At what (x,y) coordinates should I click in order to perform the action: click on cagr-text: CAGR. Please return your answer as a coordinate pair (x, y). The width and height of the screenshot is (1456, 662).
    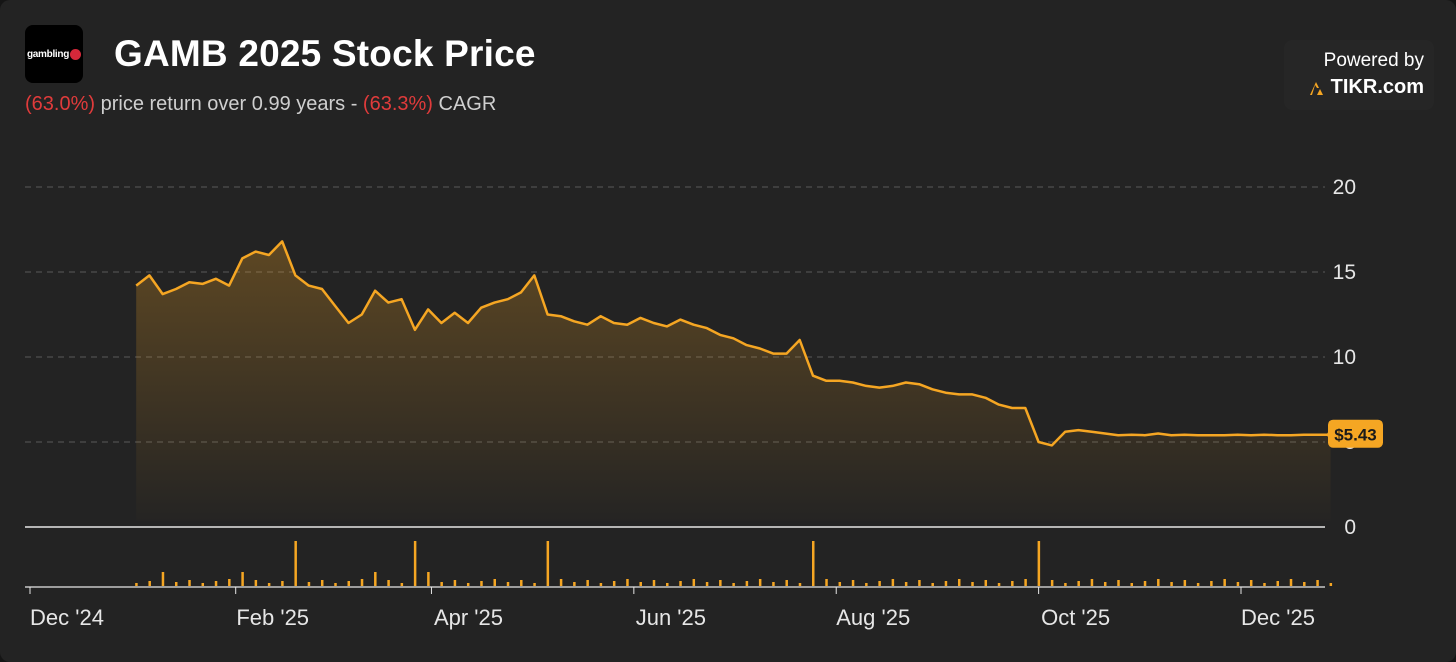
    Looking at the image, I should click on (464, 104).